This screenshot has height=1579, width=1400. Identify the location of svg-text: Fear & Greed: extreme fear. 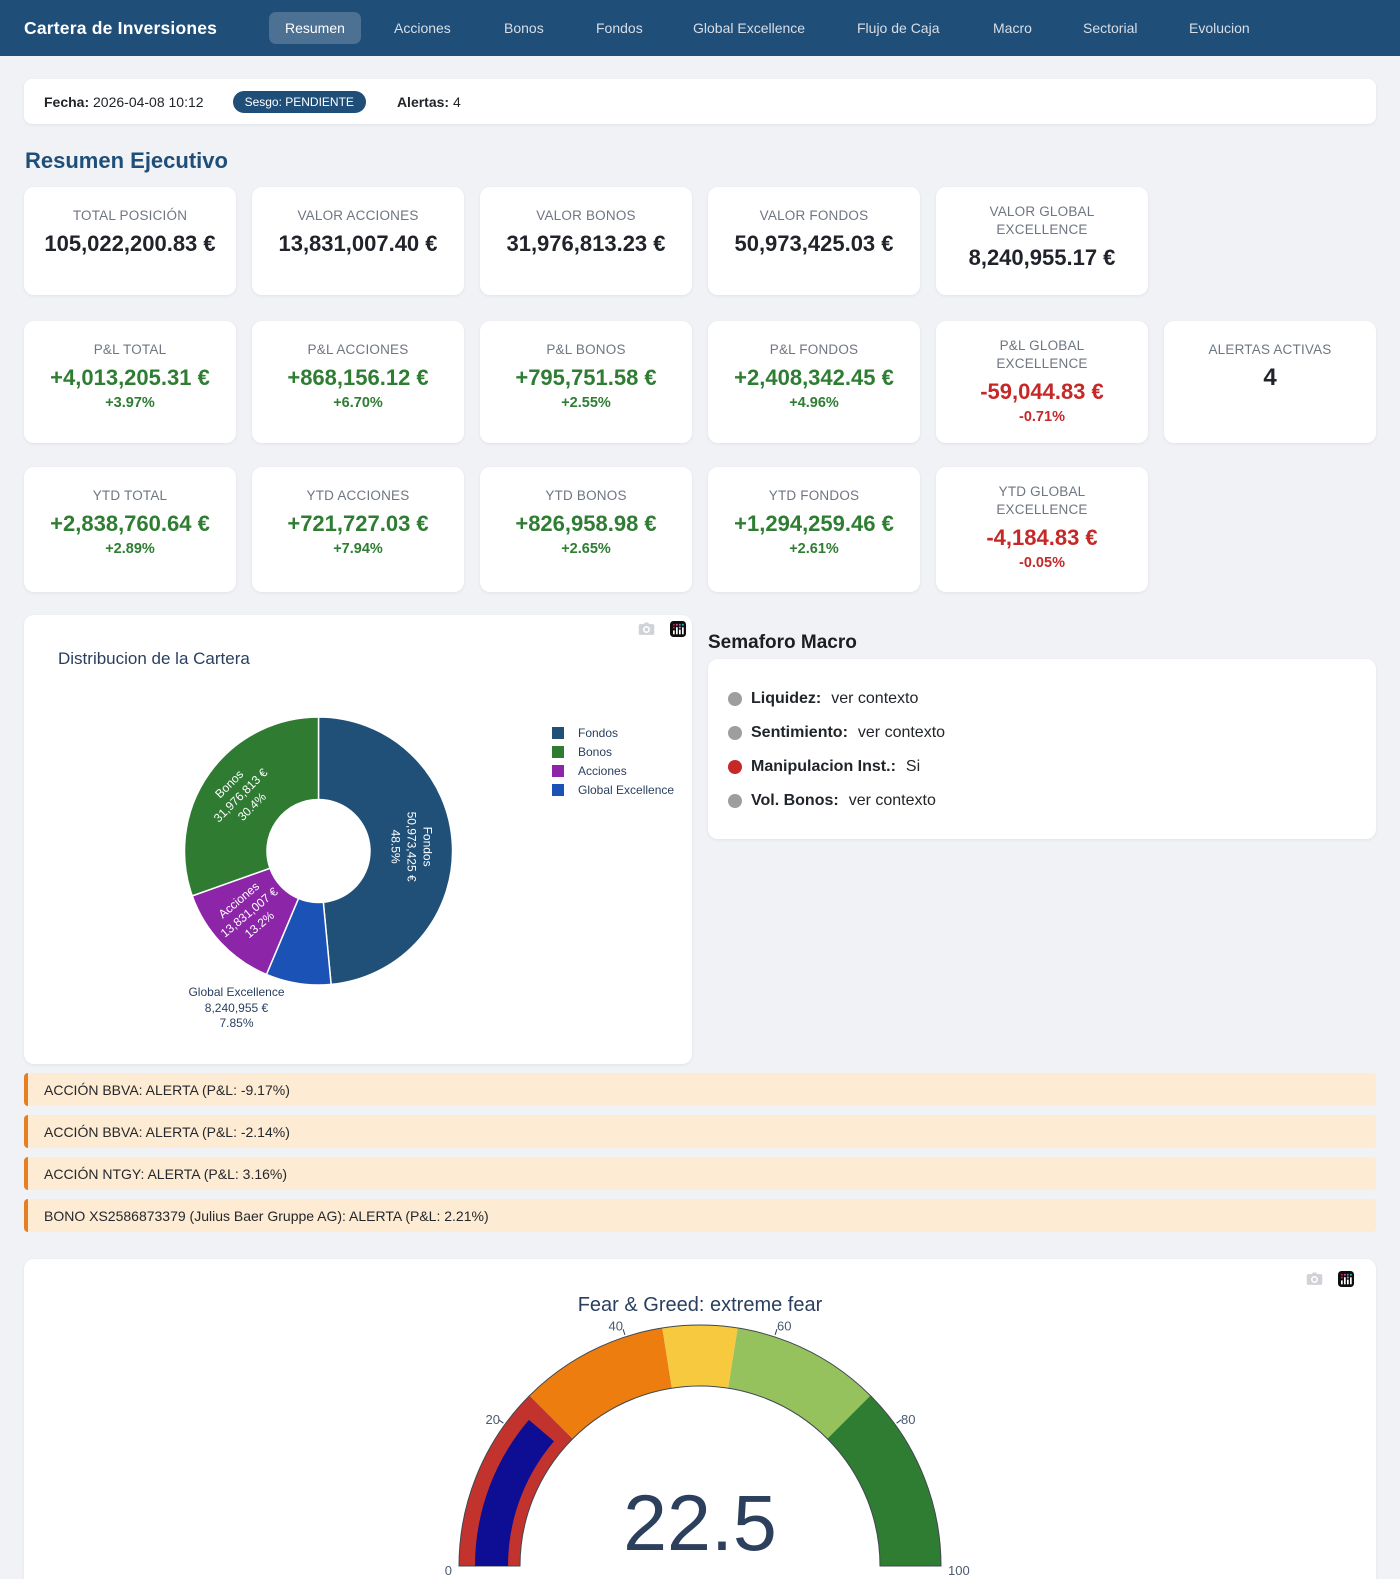
(700, 1305).